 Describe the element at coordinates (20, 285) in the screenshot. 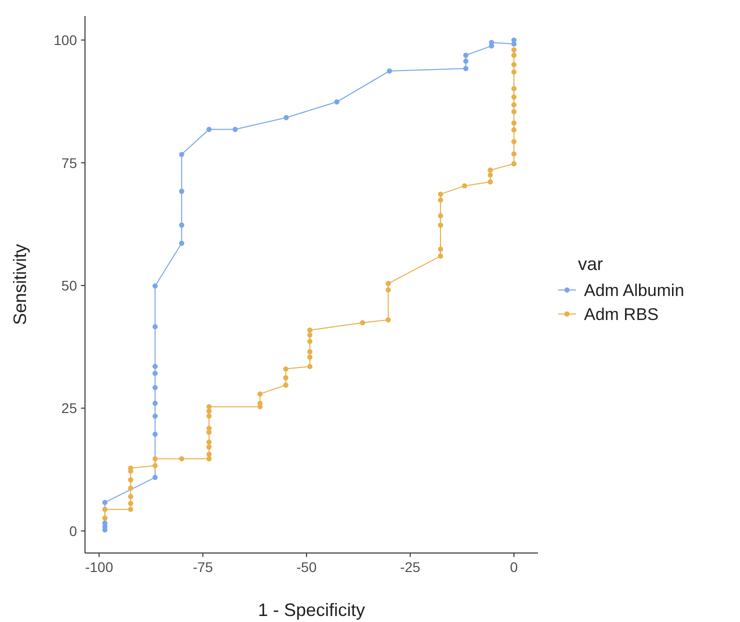

I see `y-axis-title: Sensitivity` at that location.